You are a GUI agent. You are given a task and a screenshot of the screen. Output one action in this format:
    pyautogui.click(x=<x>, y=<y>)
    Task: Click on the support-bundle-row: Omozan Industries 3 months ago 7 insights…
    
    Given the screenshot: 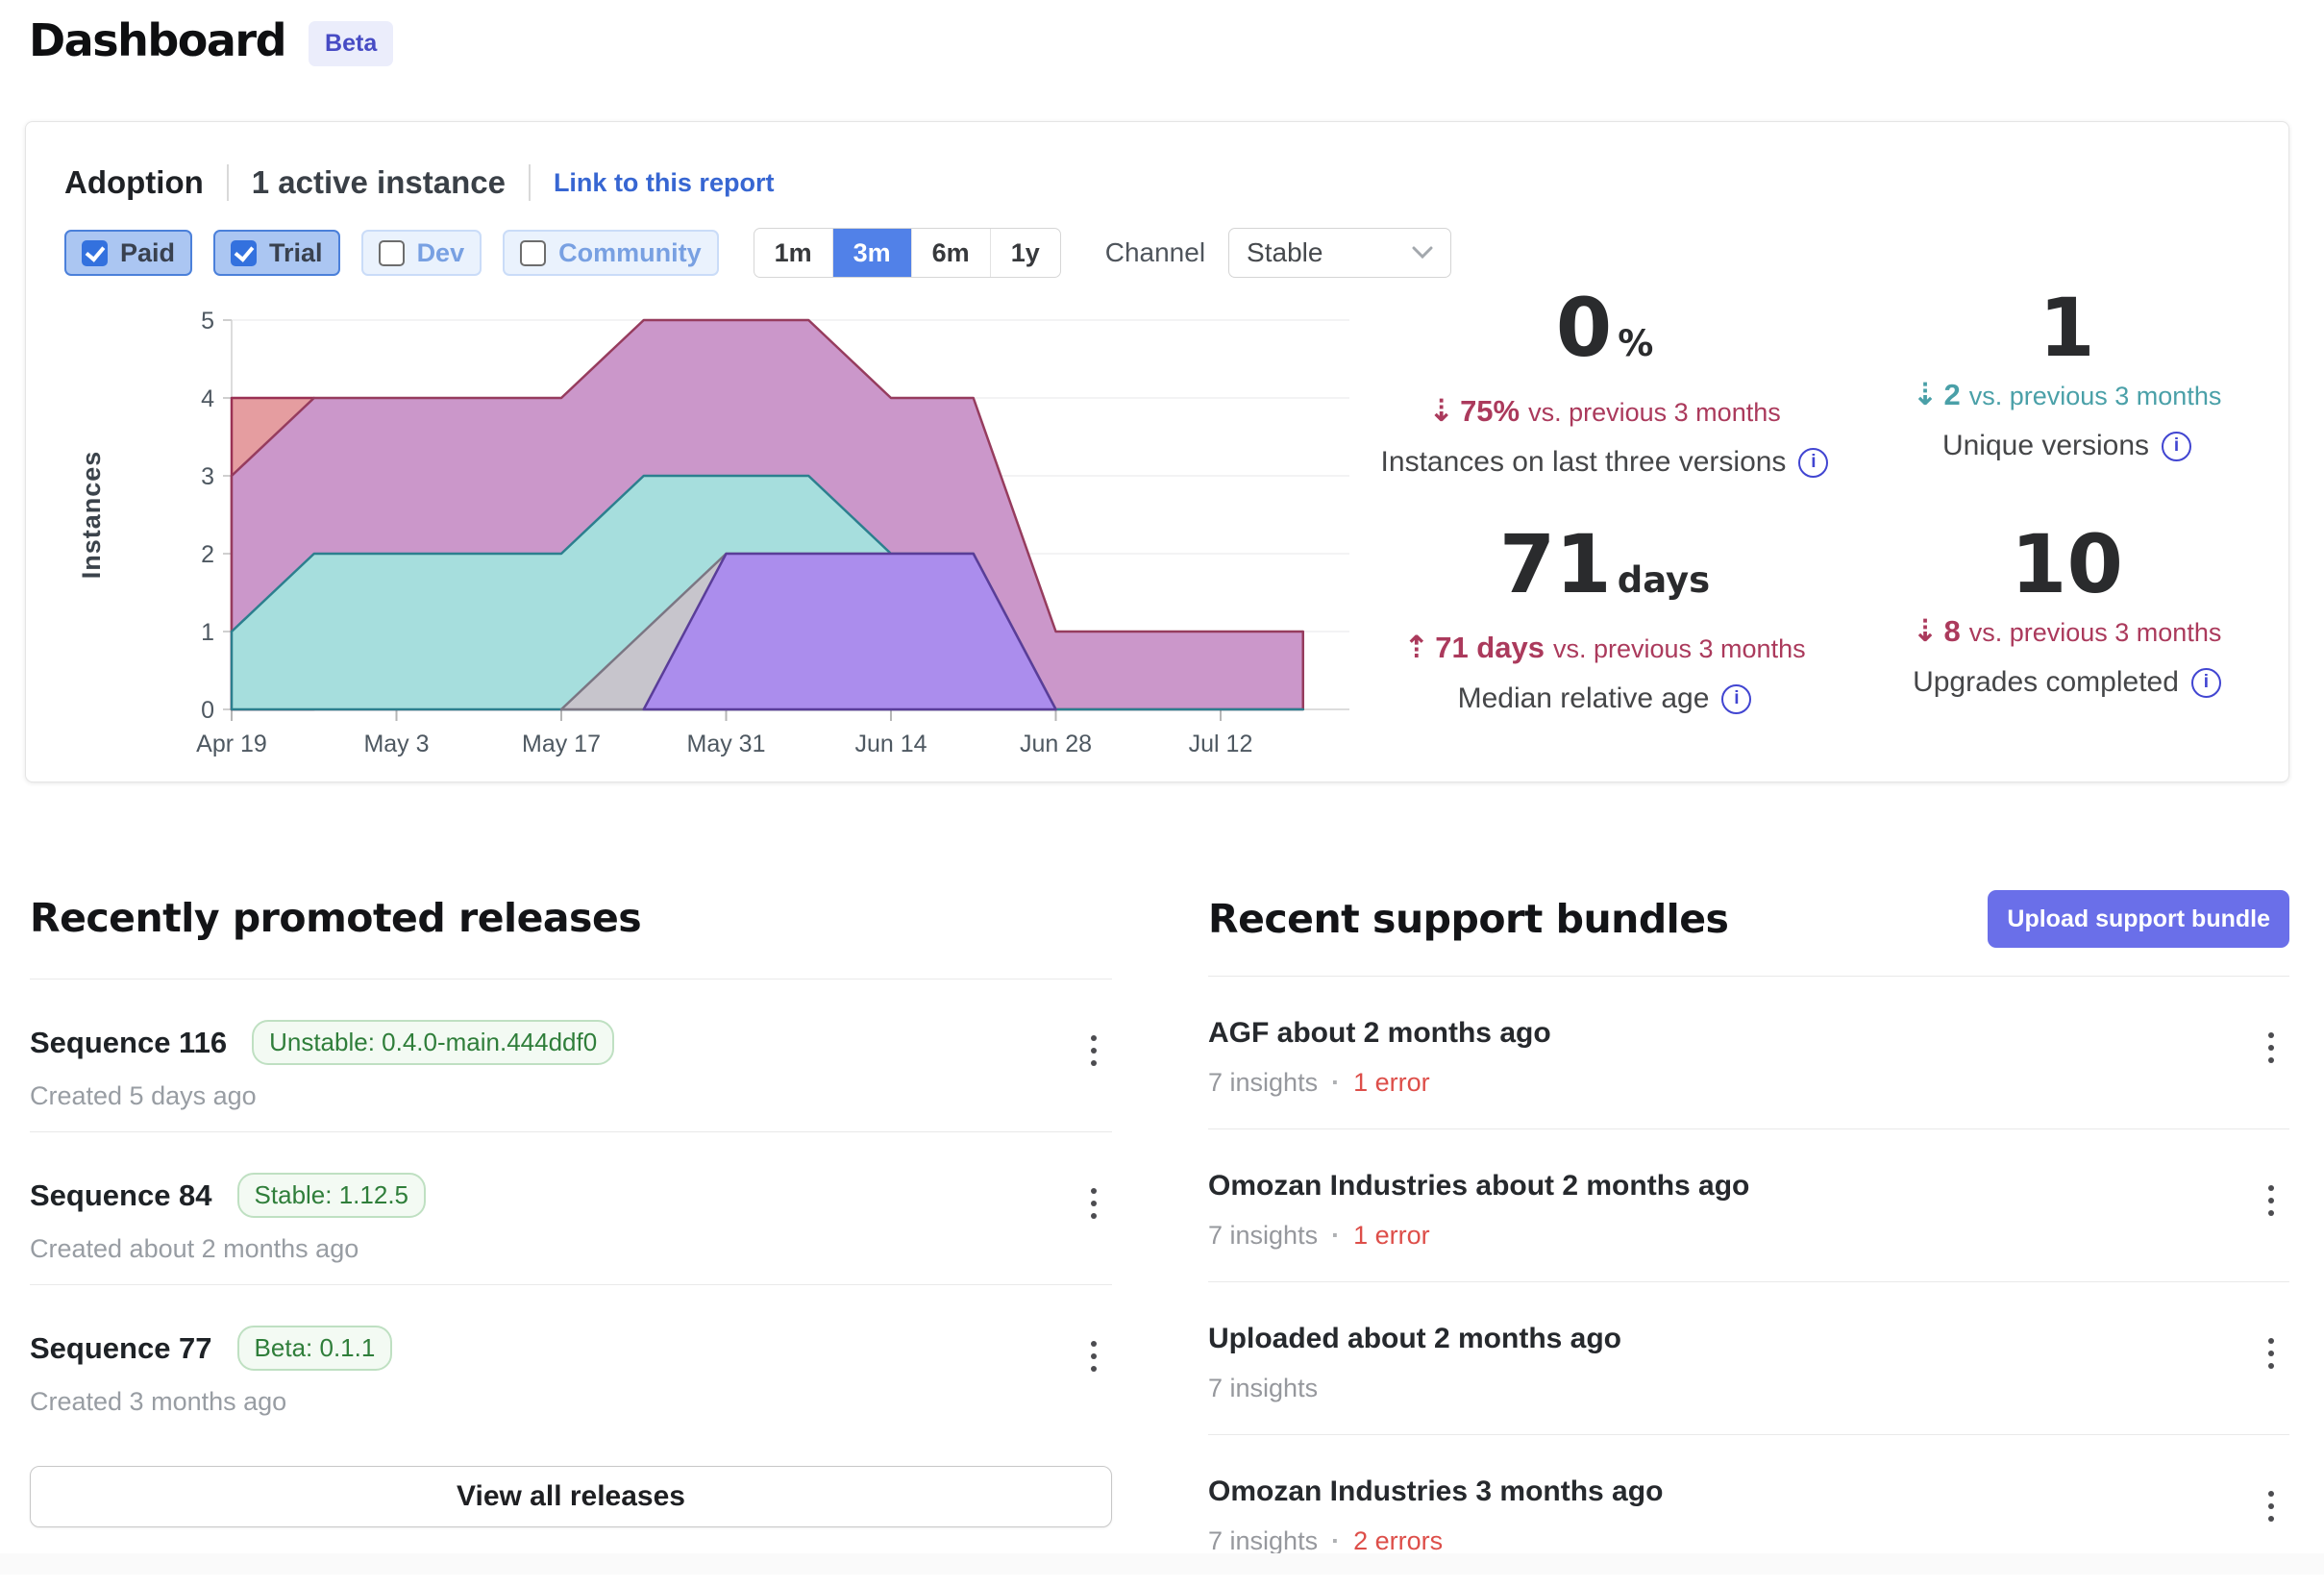 What is the action you would take?
    pyautogui.click(x=1748, y=1510)
    